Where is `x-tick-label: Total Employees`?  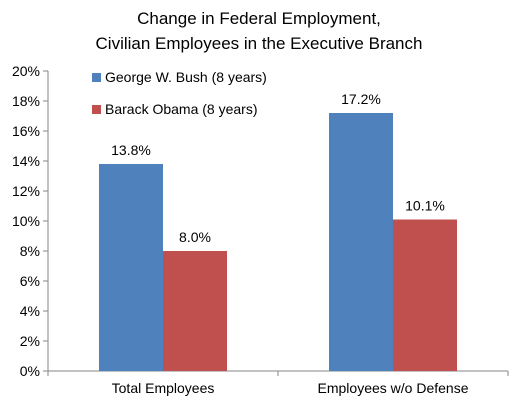
x-tick-label: Total Employees is located at coordinates (163, 388).